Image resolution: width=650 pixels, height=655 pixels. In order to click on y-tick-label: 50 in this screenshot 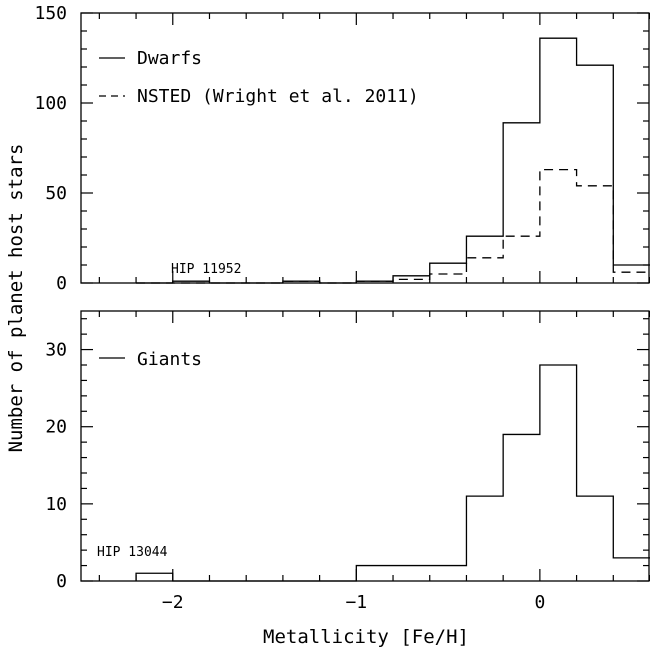, I will do `click(56, 193)`.